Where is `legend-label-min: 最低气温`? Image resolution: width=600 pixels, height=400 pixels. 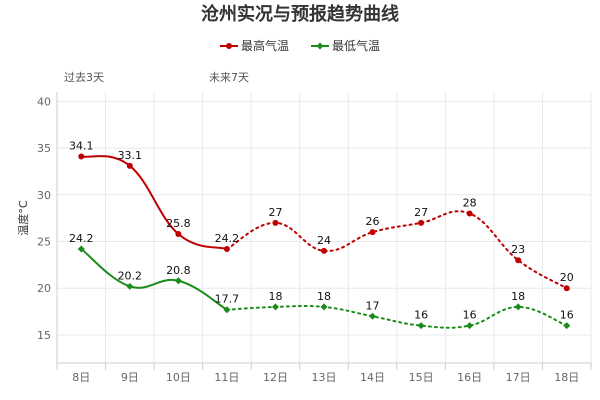 legend-label-min: 最低气温 is located at coordinates (356, 45).